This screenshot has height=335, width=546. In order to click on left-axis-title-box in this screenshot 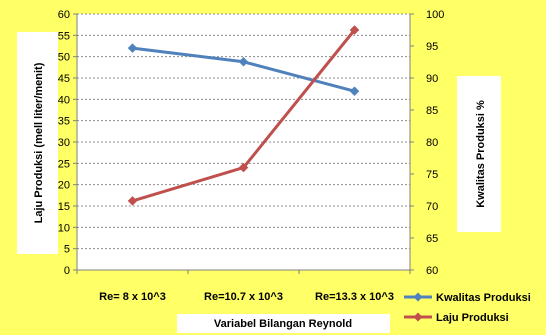, I will do `click(37, 143)`.